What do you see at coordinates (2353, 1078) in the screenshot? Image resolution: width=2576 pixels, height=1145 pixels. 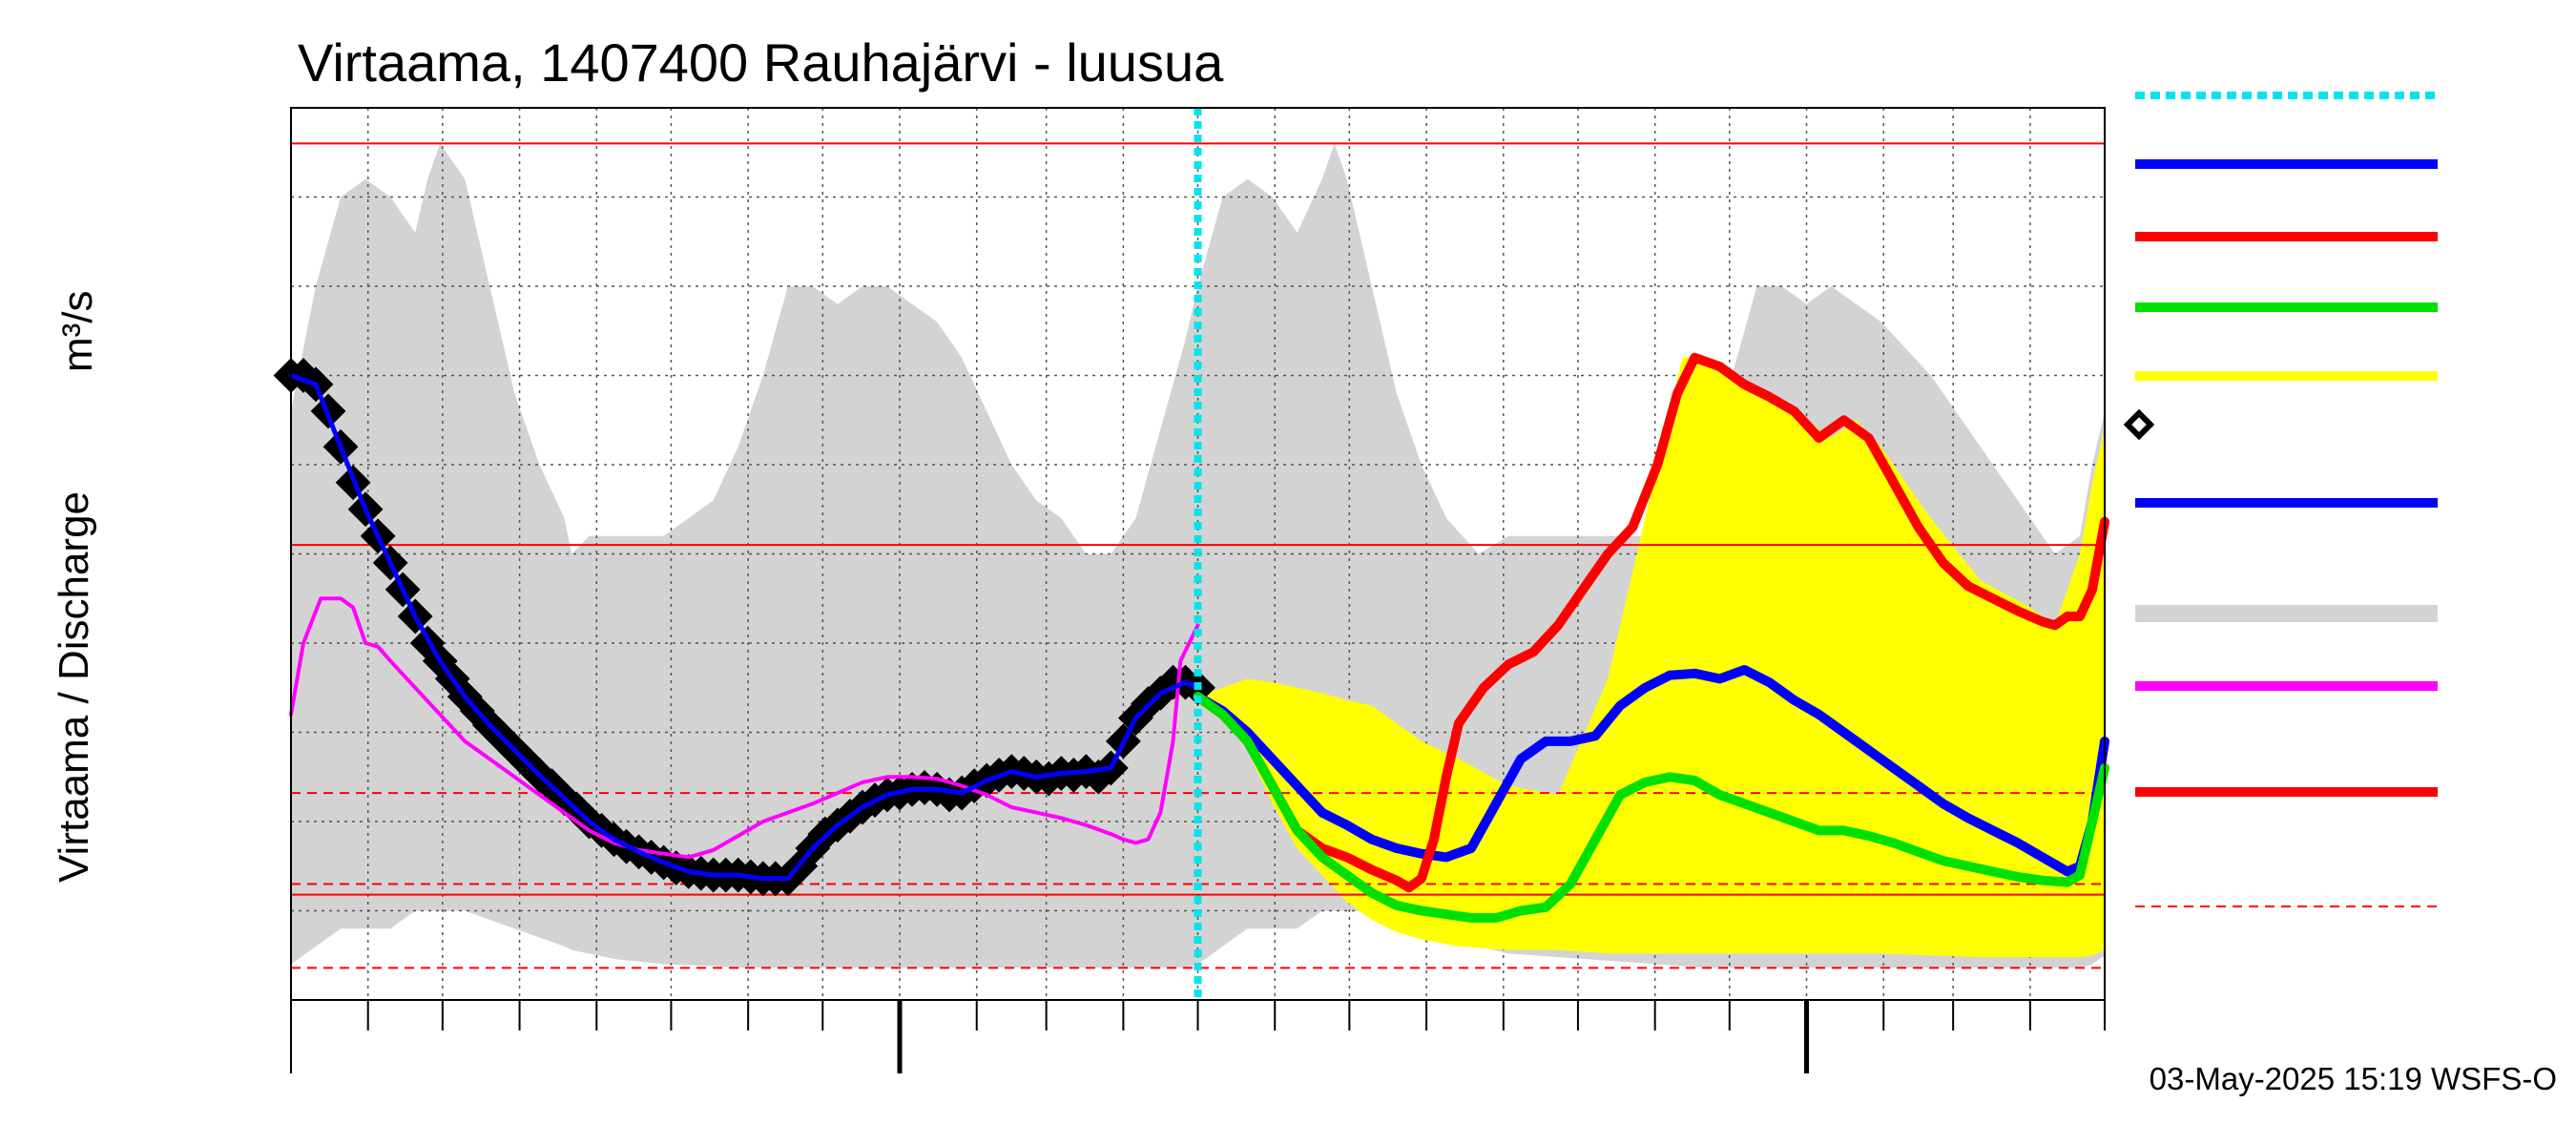 I see `footer-timestamp: 03-May-2025 15:19 WSFS-O` at bounding box center [2353, 1078].